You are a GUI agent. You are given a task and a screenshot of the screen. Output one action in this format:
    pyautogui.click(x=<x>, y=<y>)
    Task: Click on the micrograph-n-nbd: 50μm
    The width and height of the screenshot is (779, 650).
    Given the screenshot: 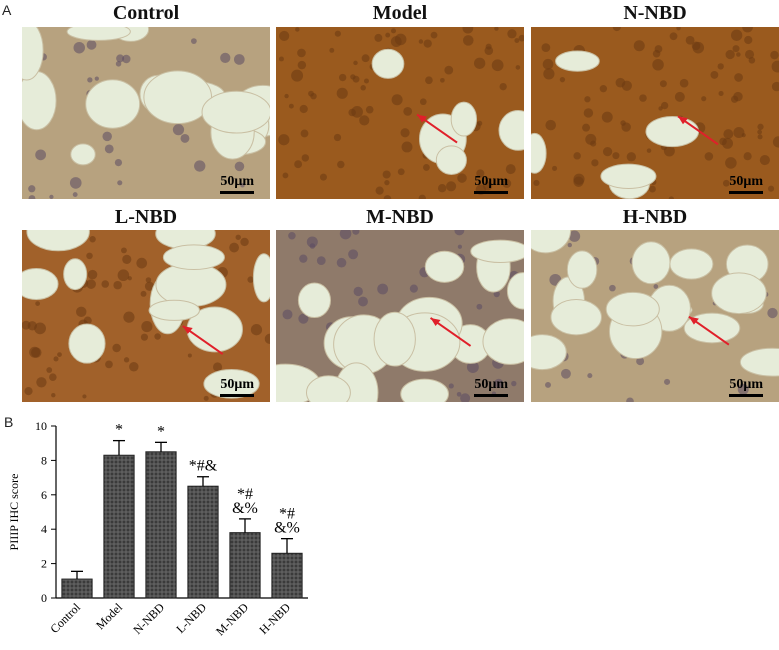 What is the action you would take?
    pyautogui.click(x=655, y=113)
    